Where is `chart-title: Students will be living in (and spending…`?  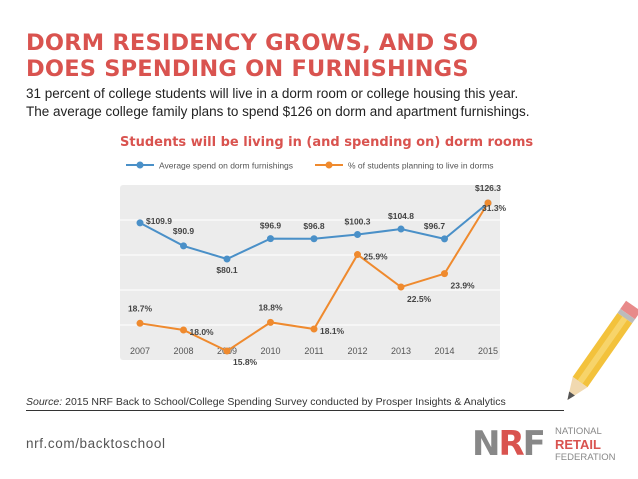
chart-title: Students will be living in (and spending… is located at coordinates (327, 142).